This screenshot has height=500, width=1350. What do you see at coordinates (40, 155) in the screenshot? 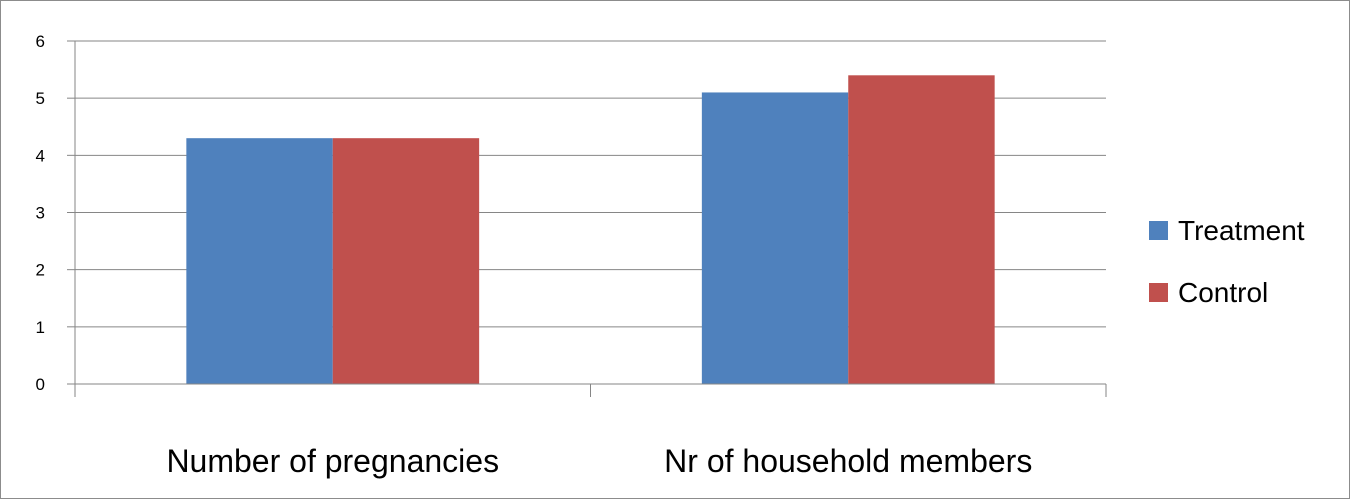
I see `y-tick-label: 4` at bounding box center [40, 155].